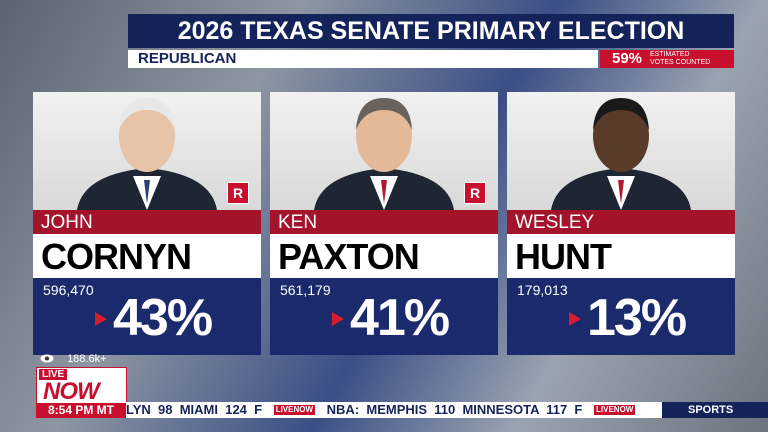 The height and width of the screenshot is (432, 768). What do you see at coordinates (305, 290) in the screenshot?
I see `vote-count: 561,179` at bounding box center [305, 290].